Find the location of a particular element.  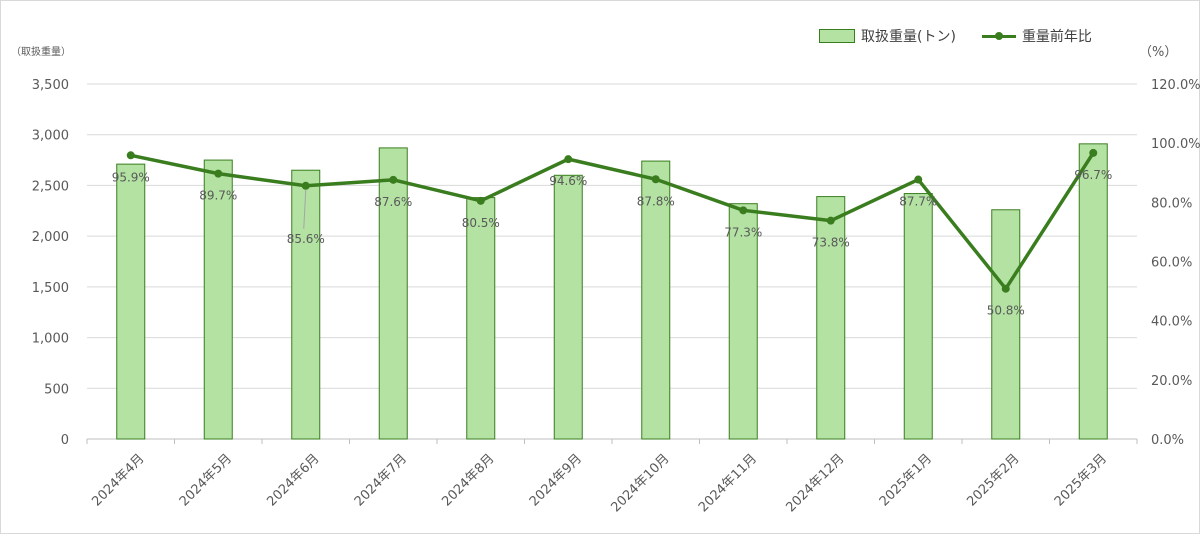

y-right-tick-label: 0.0% is located at coordinates (1167, 440).